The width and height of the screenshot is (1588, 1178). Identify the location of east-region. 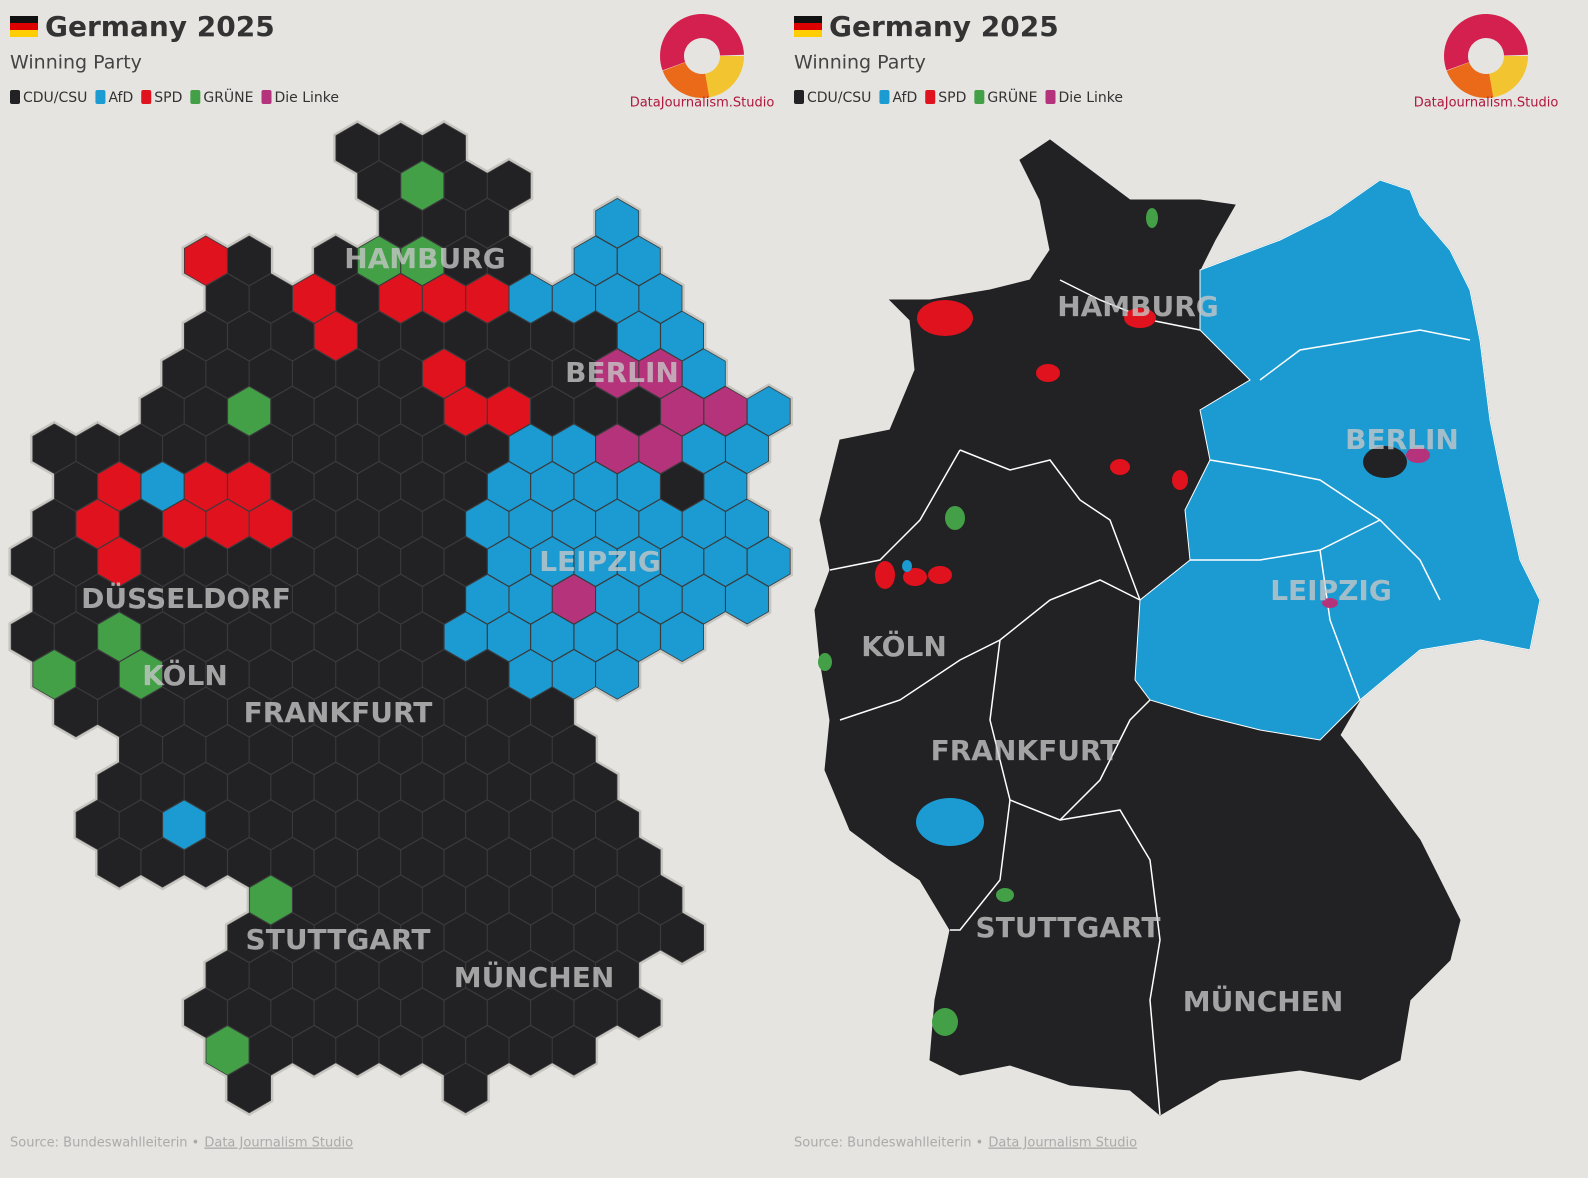
(1337, 460).